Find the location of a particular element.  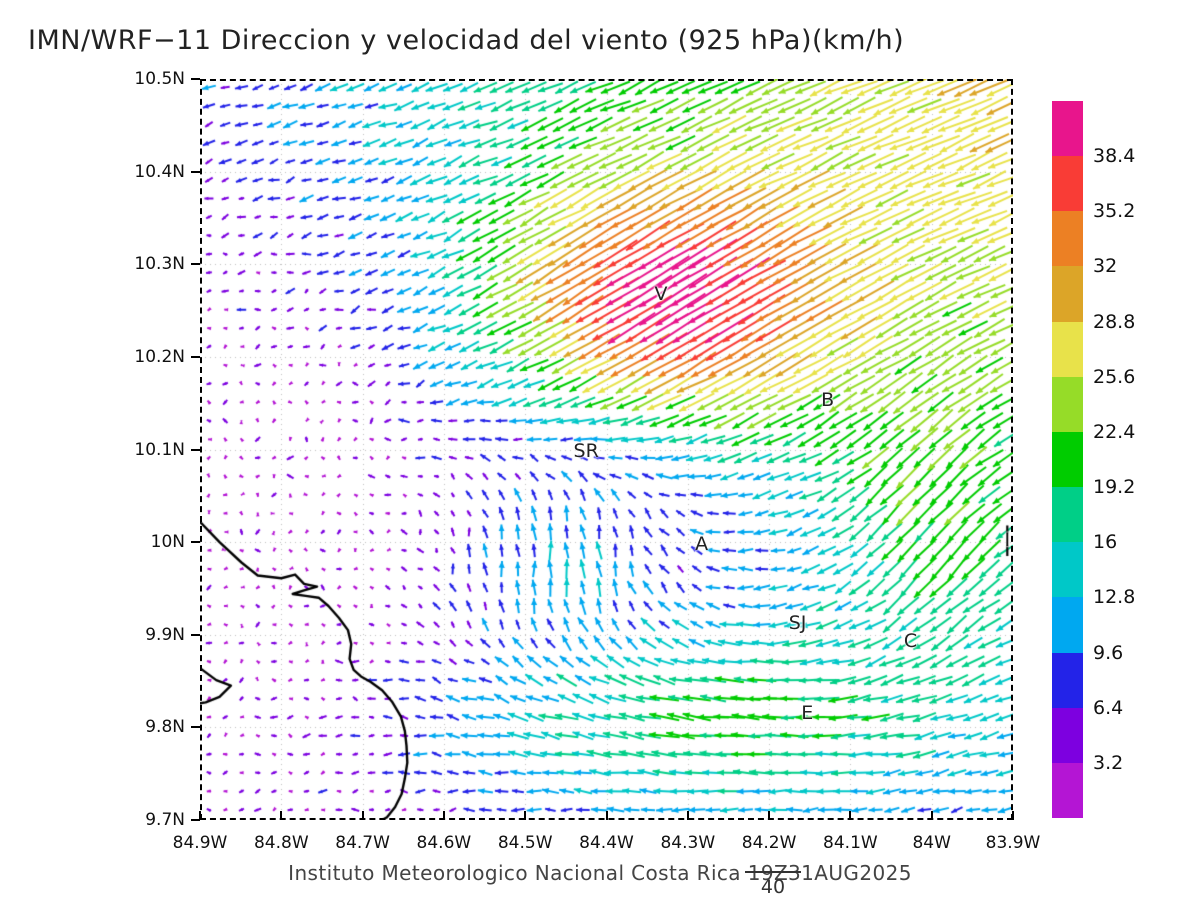

station-label-v: V is located at coordinates (661, 293).